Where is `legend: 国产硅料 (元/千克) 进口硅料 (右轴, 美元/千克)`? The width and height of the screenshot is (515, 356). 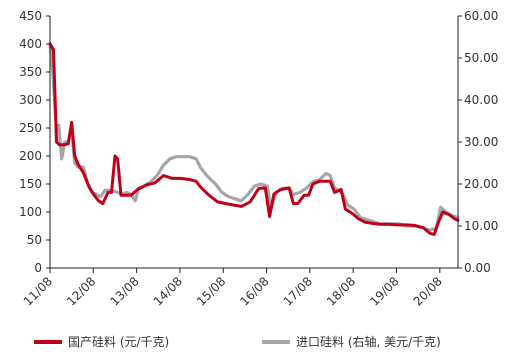 legend: 国产硅料 (元/千克) 进口硅料 (右轴, 美元/千克) is located at coordinates (237, 341).